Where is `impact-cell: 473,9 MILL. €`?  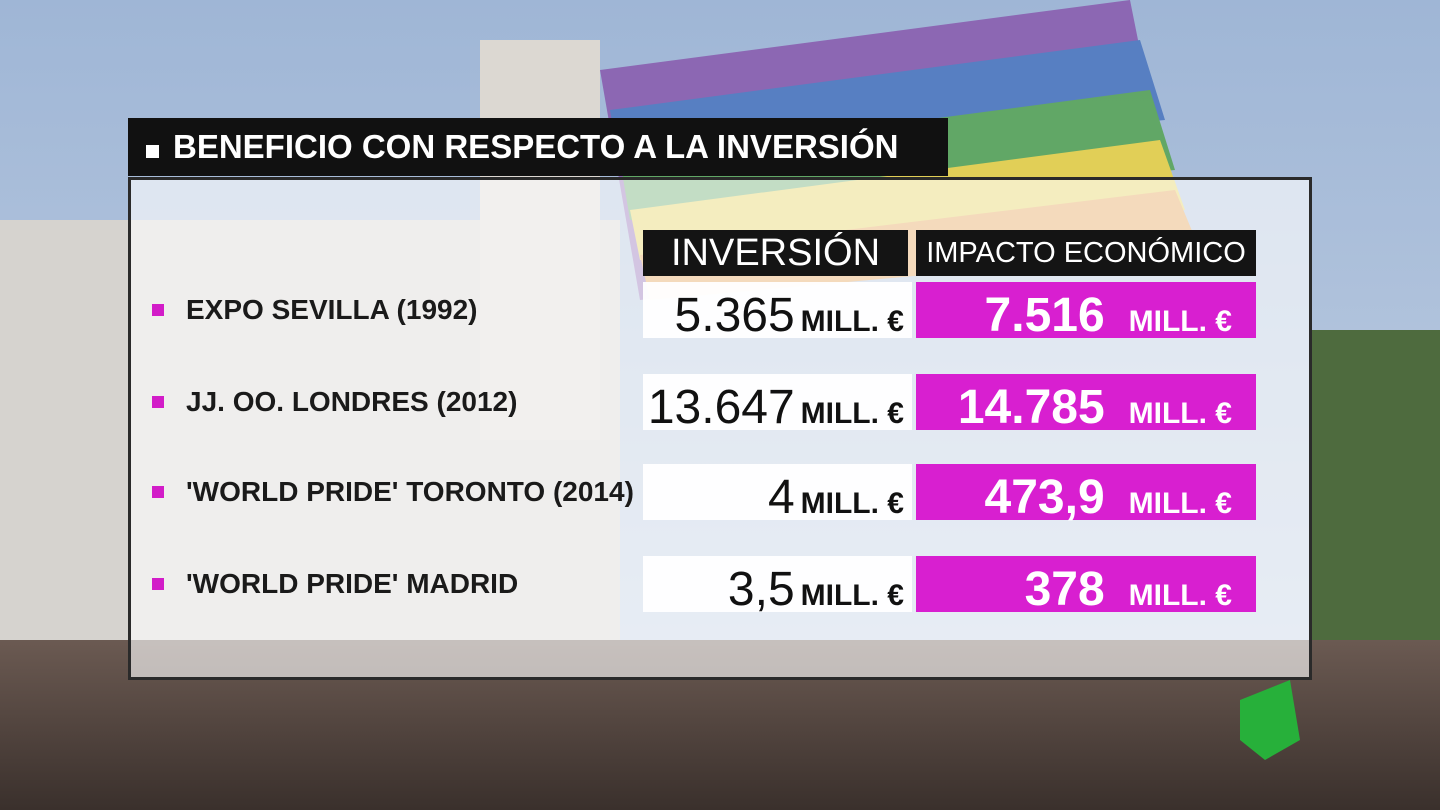 impact-cell: 473,9 MILL. € is located at coordinates (1086, 494).